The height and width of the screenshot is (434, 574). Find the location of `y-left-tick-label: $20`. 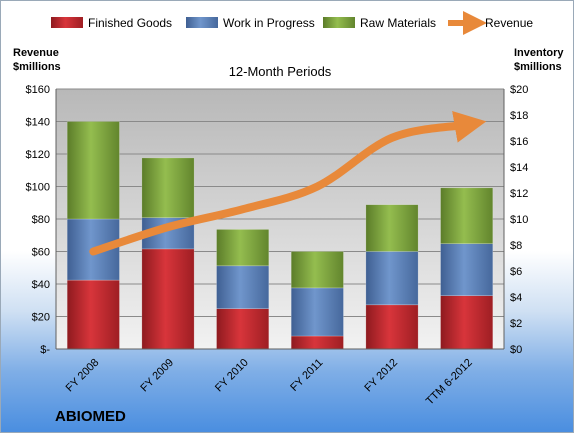

y-left-tick-label: $20 is located at coordinates (41, 318).